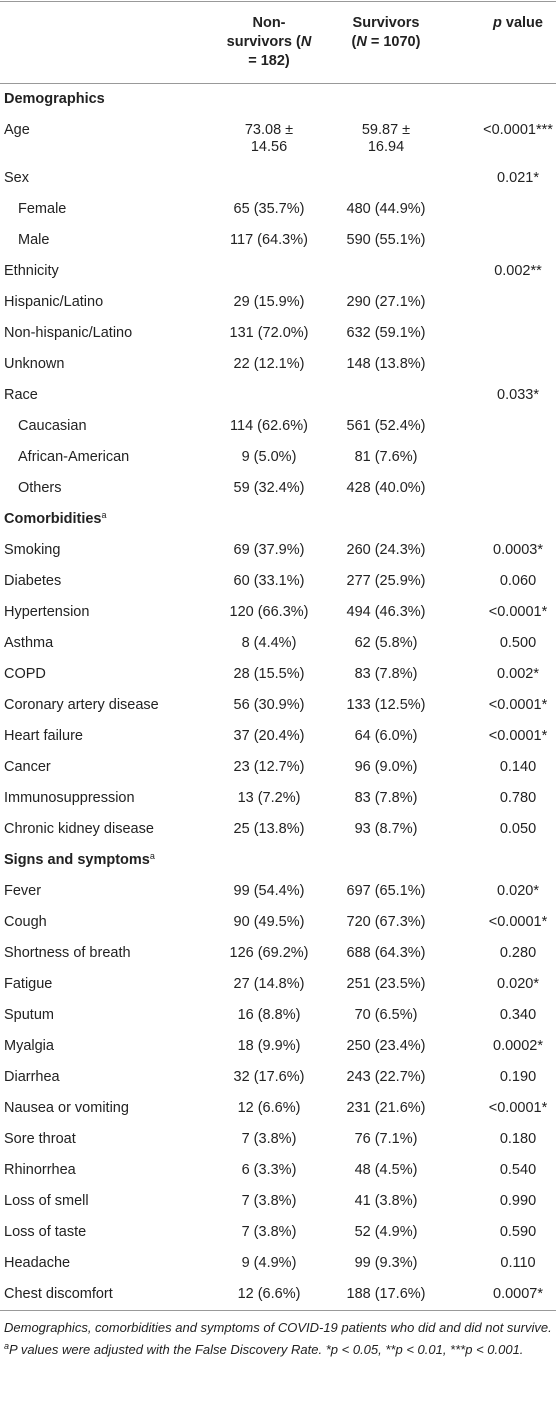 Image resolution: width=556 pixels, height=1411 pixels. What do you see at coordinates (52, 426) in the screenshot?
I see `row-label: Caucasian` at bounding box center [52, 426].